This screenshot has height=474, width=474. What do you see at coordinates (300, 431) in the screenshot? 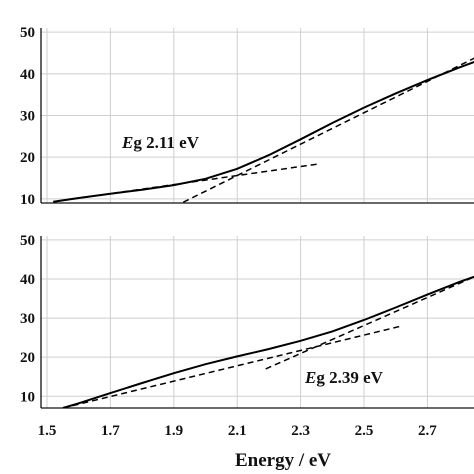
I see `x-tick-label: 2.3` at bounding box center [300, 431].